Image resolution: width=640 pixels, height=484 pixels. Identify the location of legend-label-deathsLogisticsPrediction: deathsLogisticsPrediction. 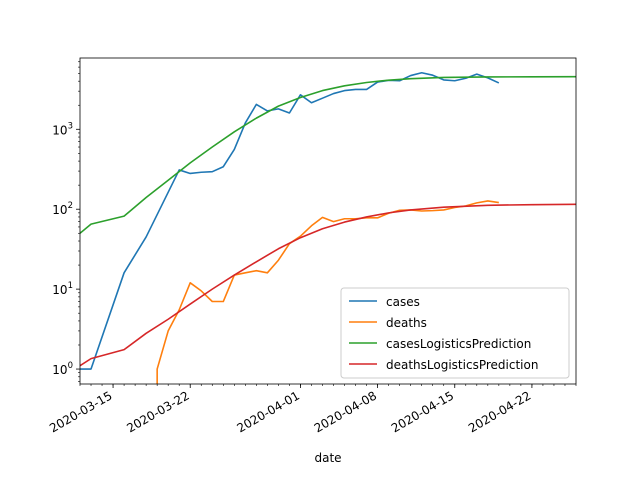
(462, 365).